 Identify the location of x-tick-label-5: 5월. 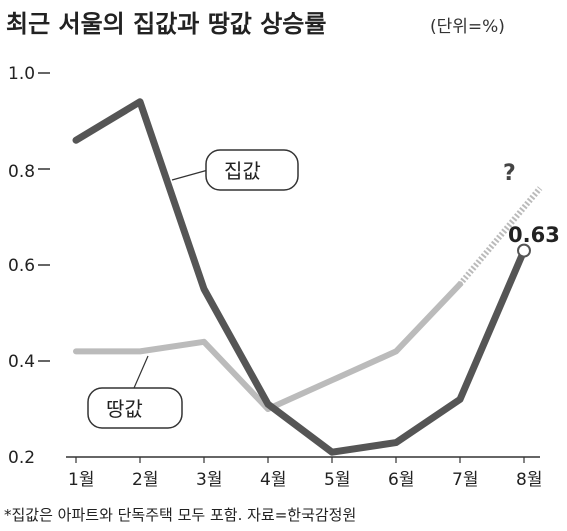
(337, 480).